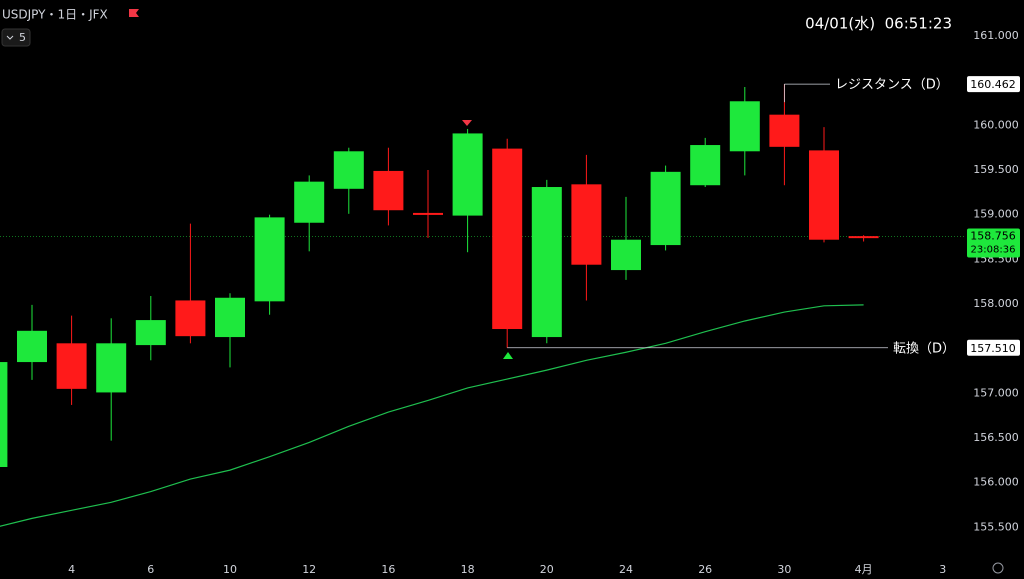 Image resolution: width=1024 pixels, height=579 pixels. Describe the element at coordinates (996, 214) in the screenshot. I see `y-tick-label: 159.000` at that location.